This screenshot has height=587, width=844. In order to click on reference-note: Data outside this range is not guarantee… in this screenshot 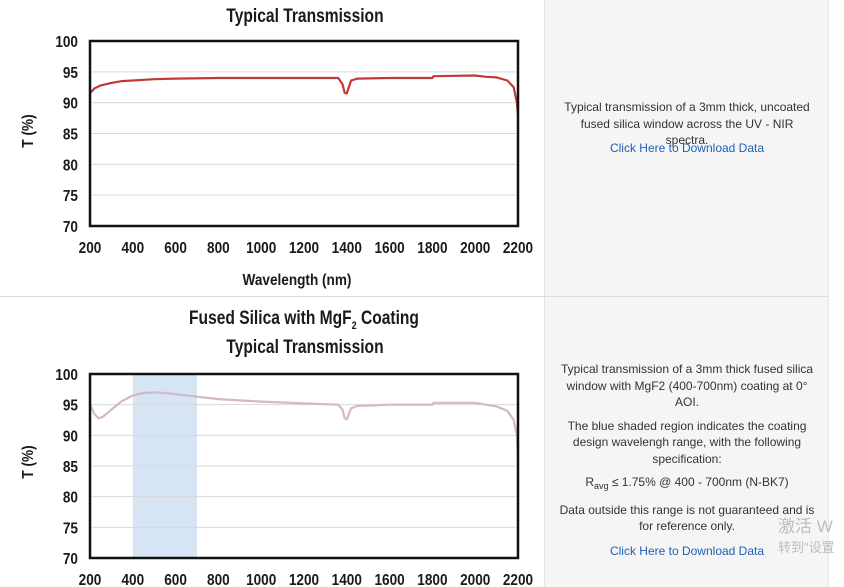, I will do `click(687, 518)`.